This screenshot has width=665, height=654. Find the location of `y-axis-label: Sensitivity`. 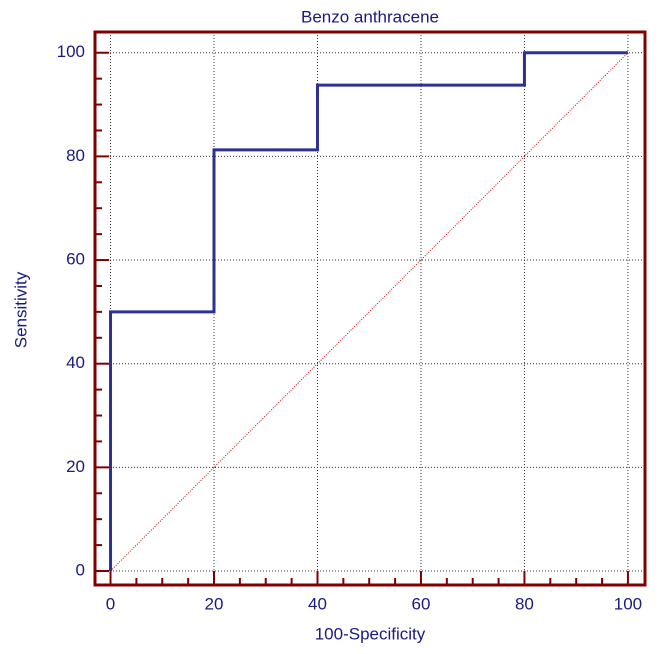

y-axis-label: Sensitivity is located at coordinates (20, 309).